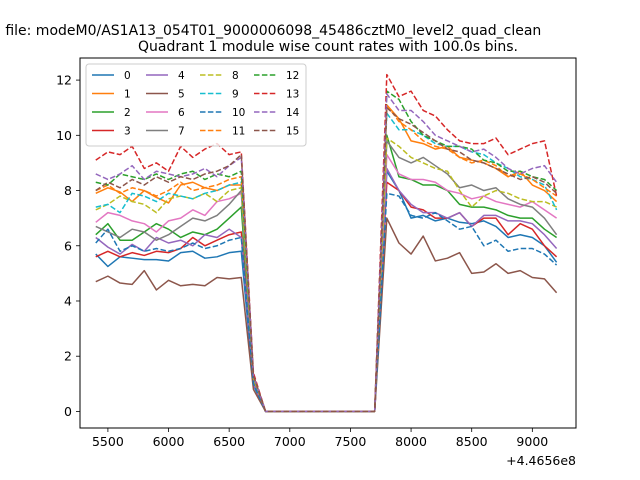 The height and width of the screenshot is (480, 640). Describe the element at coordinates (68, 356) in the screenshot. I see `y-tick-label: 2` at that location.